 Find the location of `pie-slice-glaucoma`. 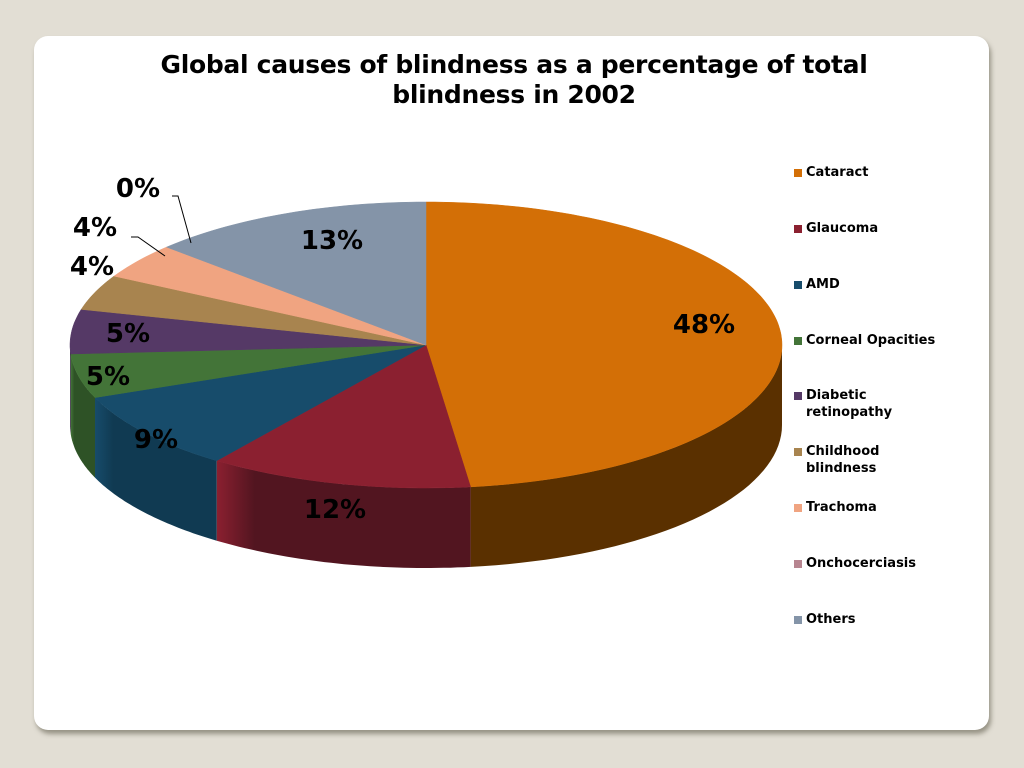

pie-slice-glaucoma is located at coordinates (343, 416).